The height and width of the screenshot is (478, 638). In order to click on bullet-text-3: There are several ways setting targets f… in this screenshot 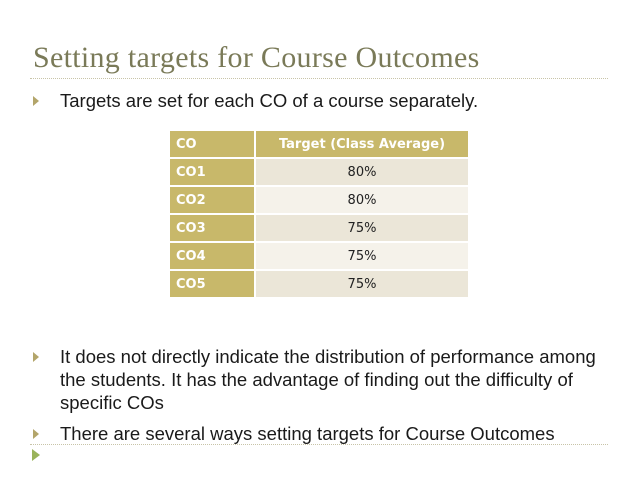, I will do `click(307, 433)`.